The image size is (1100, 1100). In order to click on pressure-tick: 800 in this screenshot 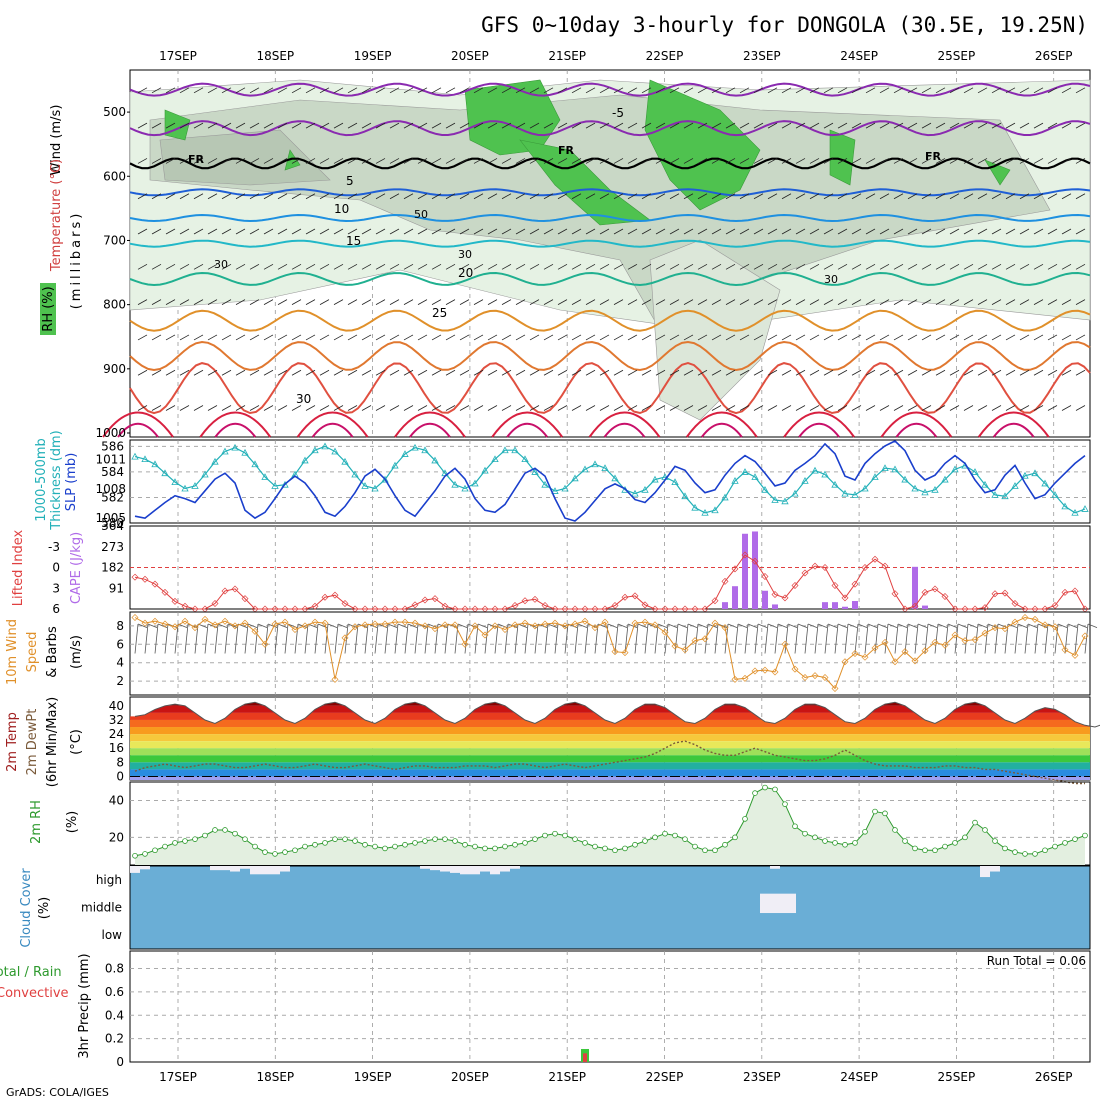, I will do `click(114, 305)`.